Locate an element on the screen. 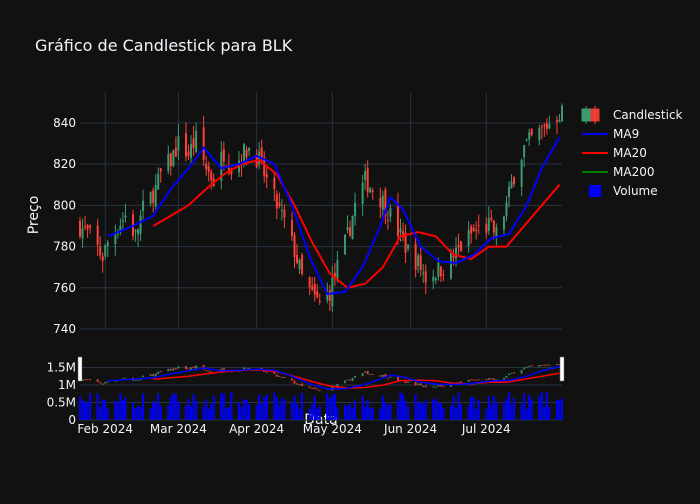 Image resolution: width=700 pixels, height=504 pixels. range-slider-left-handle is located at coordinates (80, 369).